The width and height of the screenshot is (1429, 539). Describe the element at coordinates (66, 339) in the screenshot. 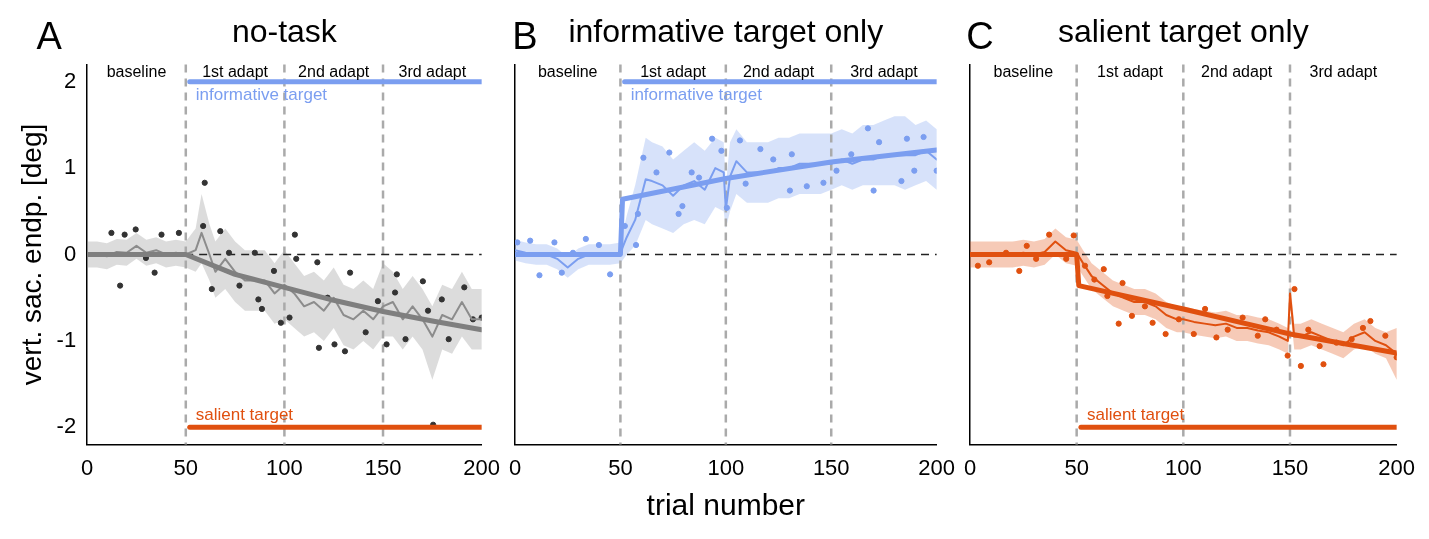

I see `y-tick-label: -1` at that location.